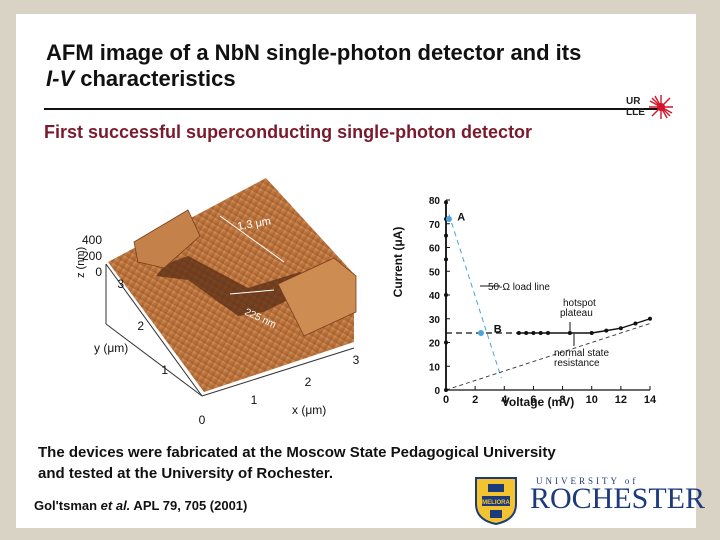 This screenshot has width=720, height=540. I want to click on afm-strip, so click(236, 286).